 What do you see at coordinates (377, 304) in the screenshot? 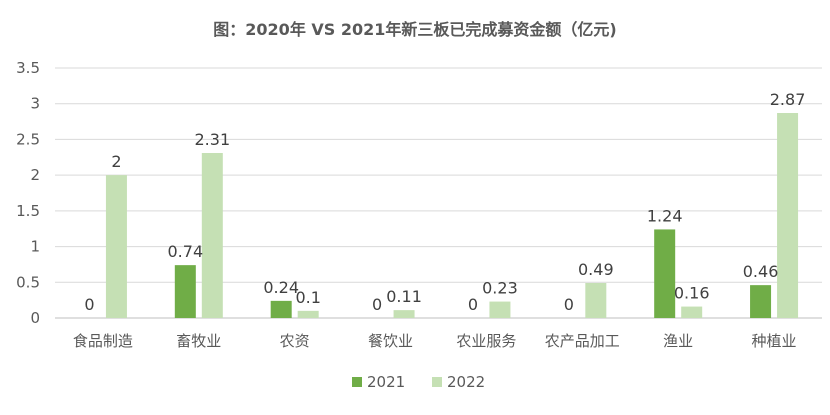
I see `data-label-2021-3: 0` at bounding box center [377, 304].